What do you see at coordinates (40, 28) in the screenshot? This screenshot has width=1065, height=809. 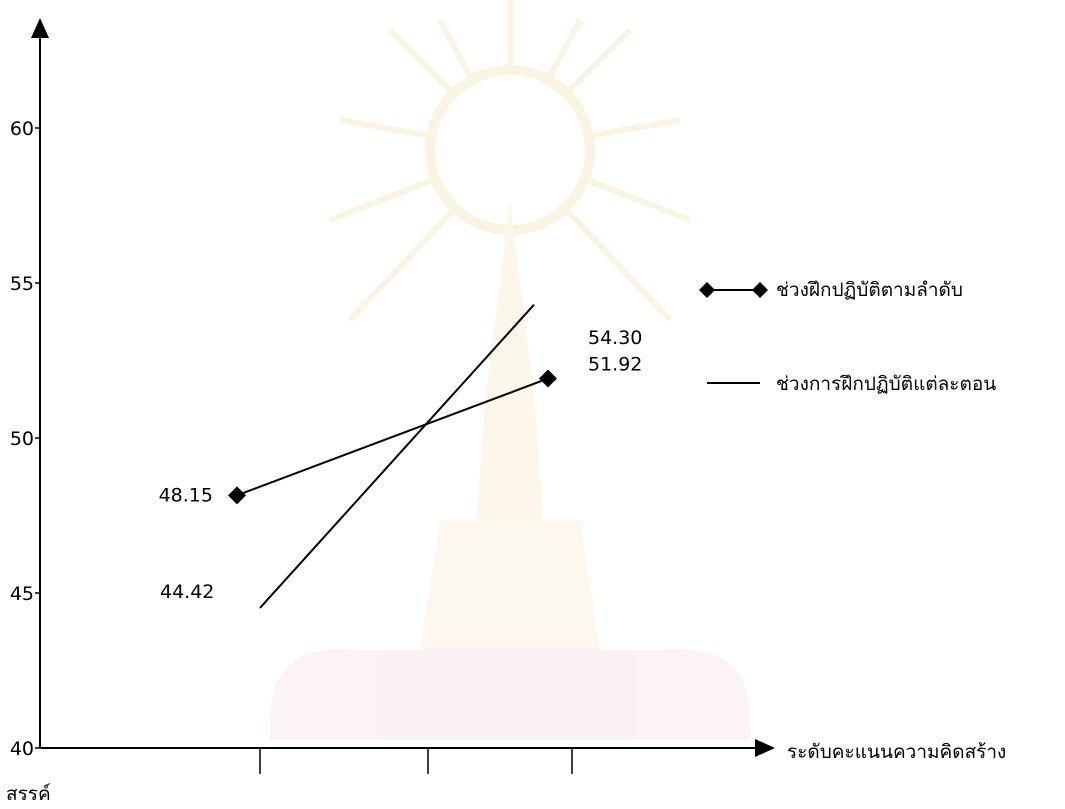 I see `y-axis-arrow` at bounding box center [40, 28].